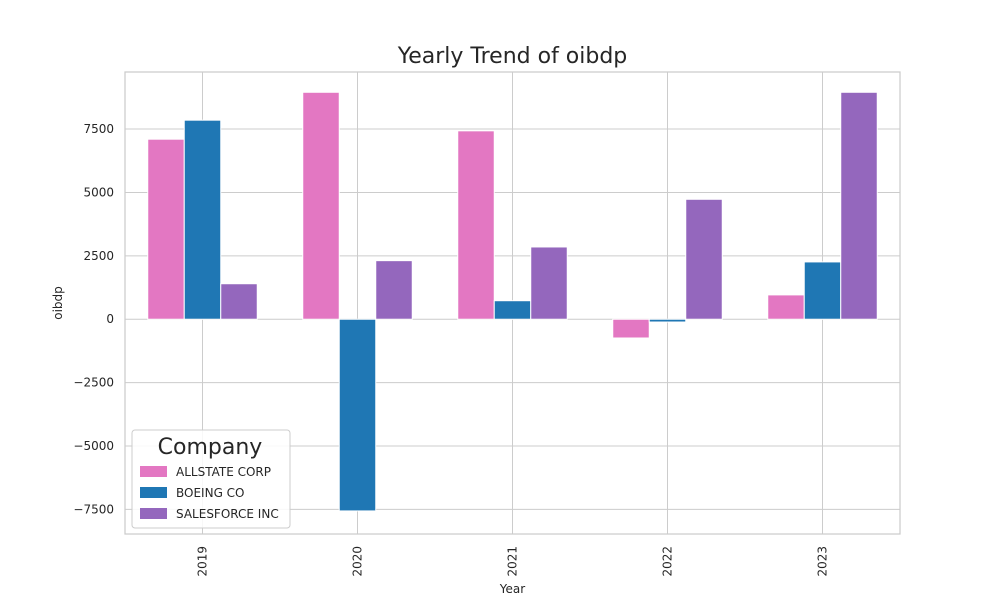 Image resolution: width=1000 pixels, height=600 pixels. What do you see at coordinates (512, 310) in the screenshot?
I see `bar-boeing-co-2021` at bounding box center [512, 310].